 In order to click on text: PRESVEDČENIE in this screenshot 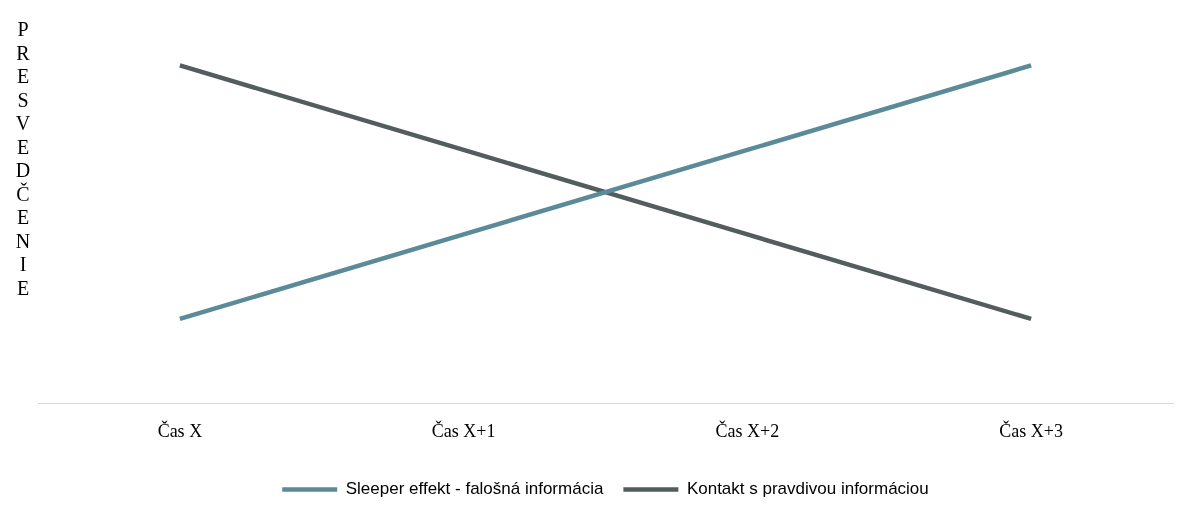, I will do `click(23, 158)`.